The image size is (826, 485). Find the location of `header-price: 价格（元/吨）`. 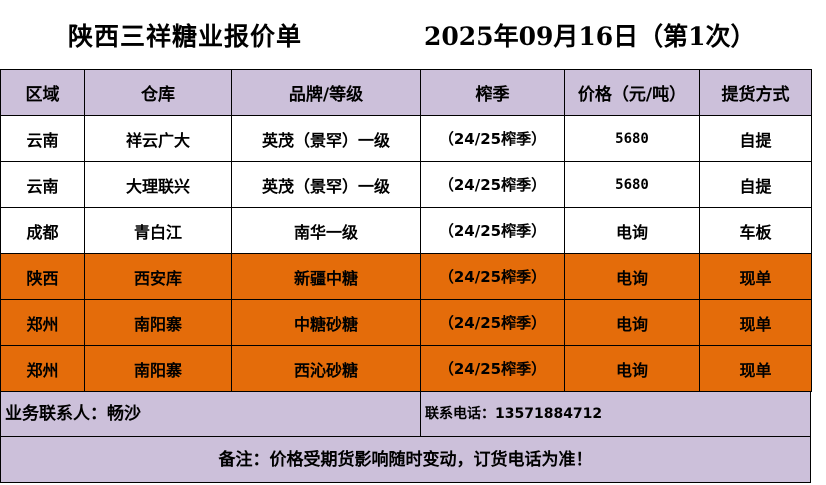

header-price: 价格（元/吨） is located at coordinates (632, 92).